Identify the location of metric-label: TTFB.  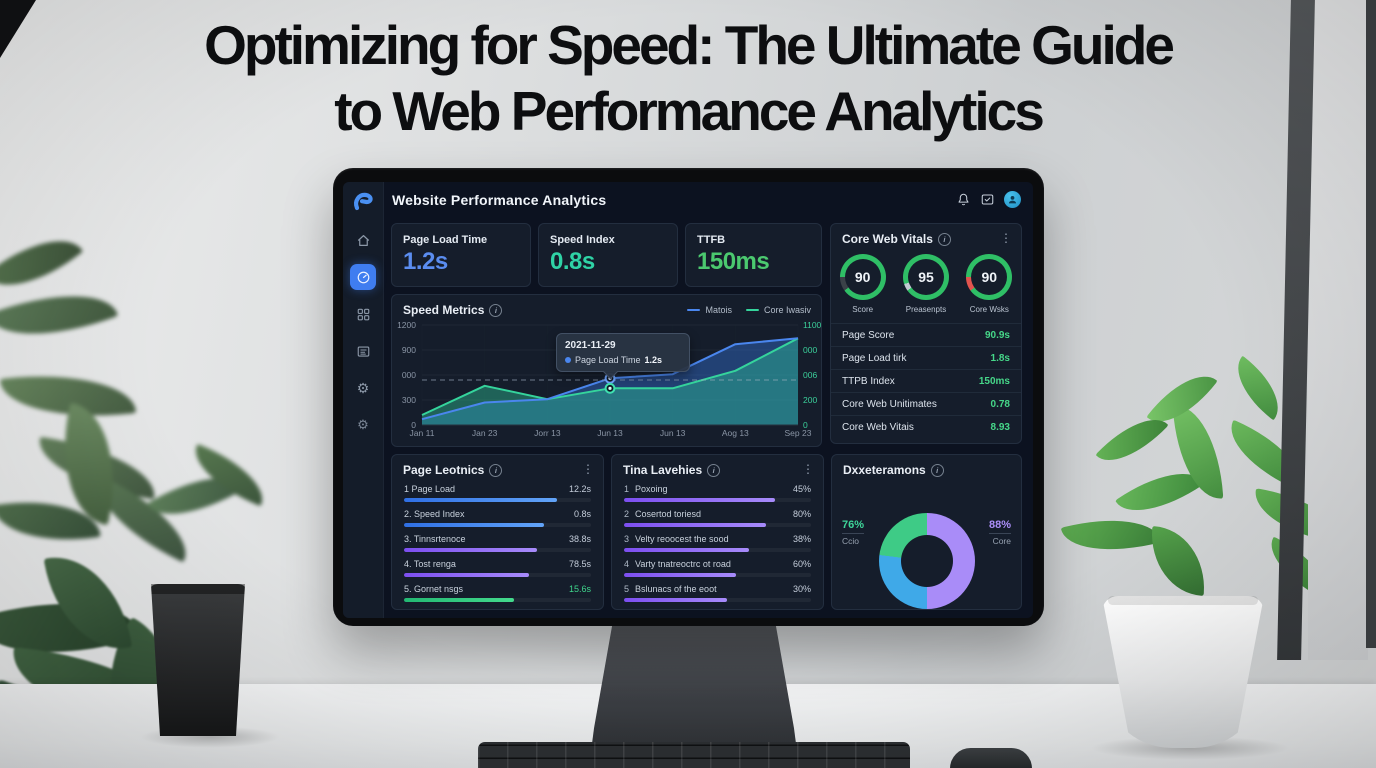
(711, 240).